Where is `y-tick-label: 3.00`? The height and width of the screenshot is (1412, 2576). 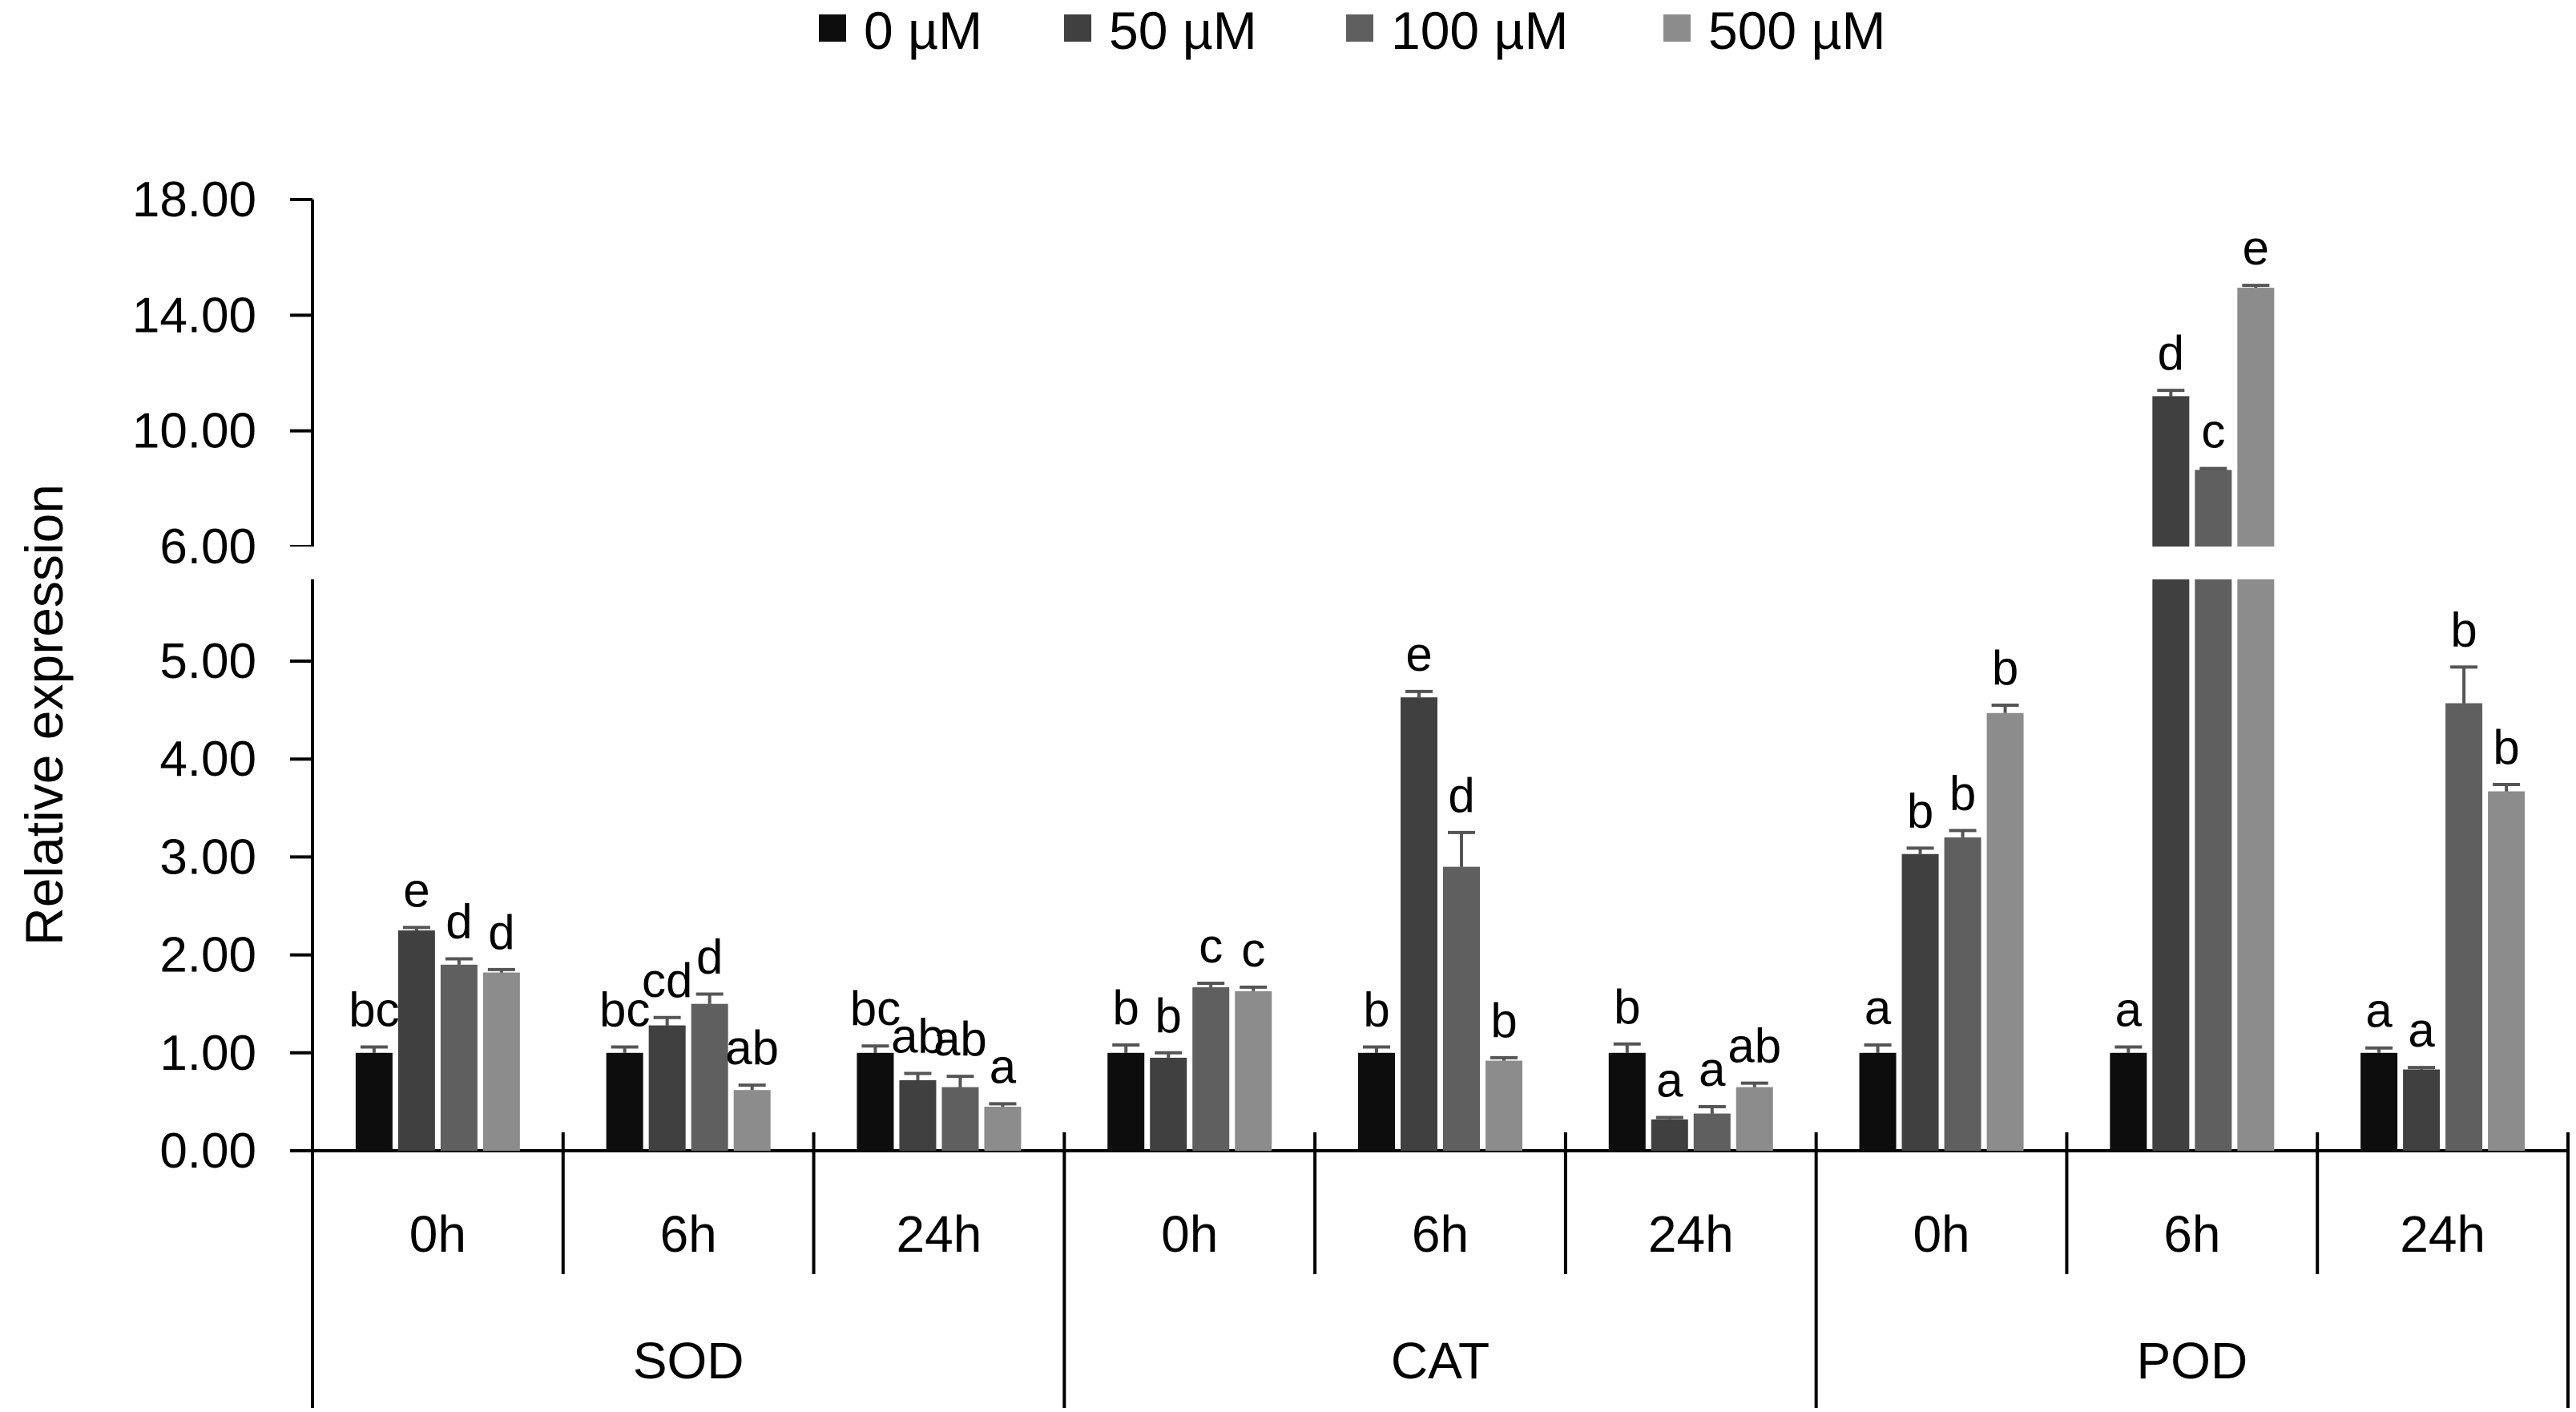 y-tick-label: 3.00 is located at coordinates (207, 857).